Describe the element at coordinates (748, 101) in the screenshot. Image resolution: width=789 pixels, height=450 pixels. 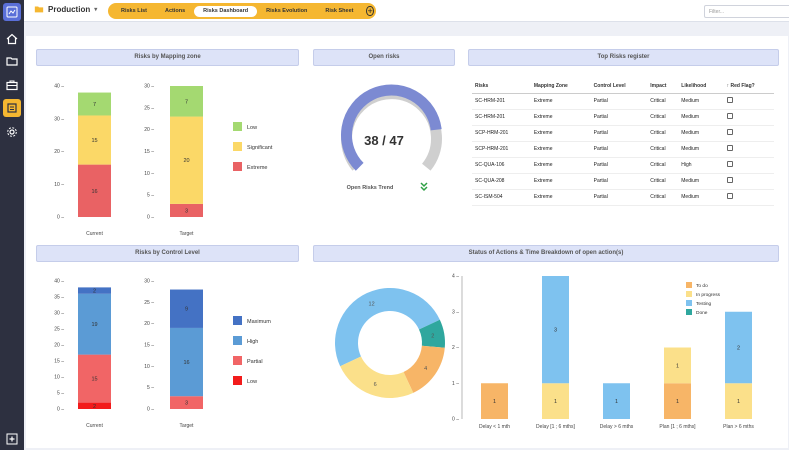
I see `red-flag-cell` at that location.